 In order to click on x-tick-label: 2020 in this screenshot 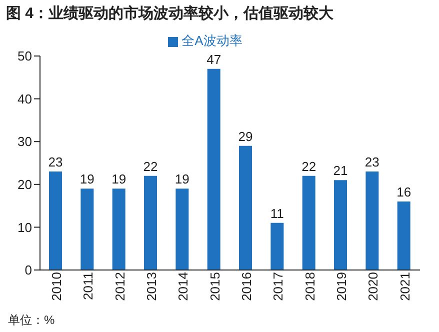, I will do `click(373, 286)`.